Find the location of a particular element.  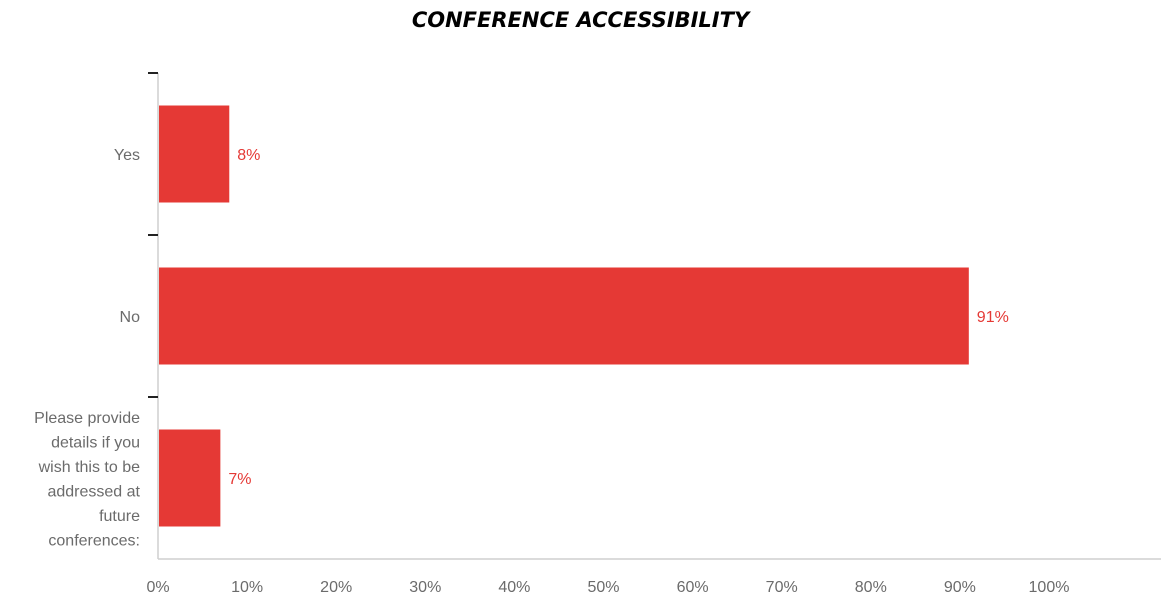

x-tick-label: 60% is located at coordinates (693, 587).